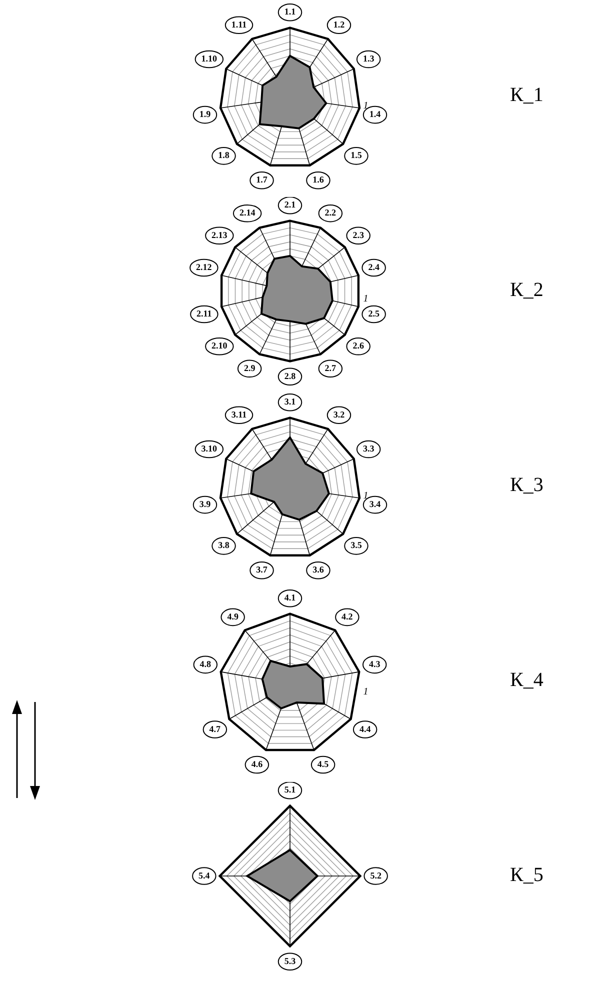  I want to click on spoke-label: 2.12, so click(204, 267).